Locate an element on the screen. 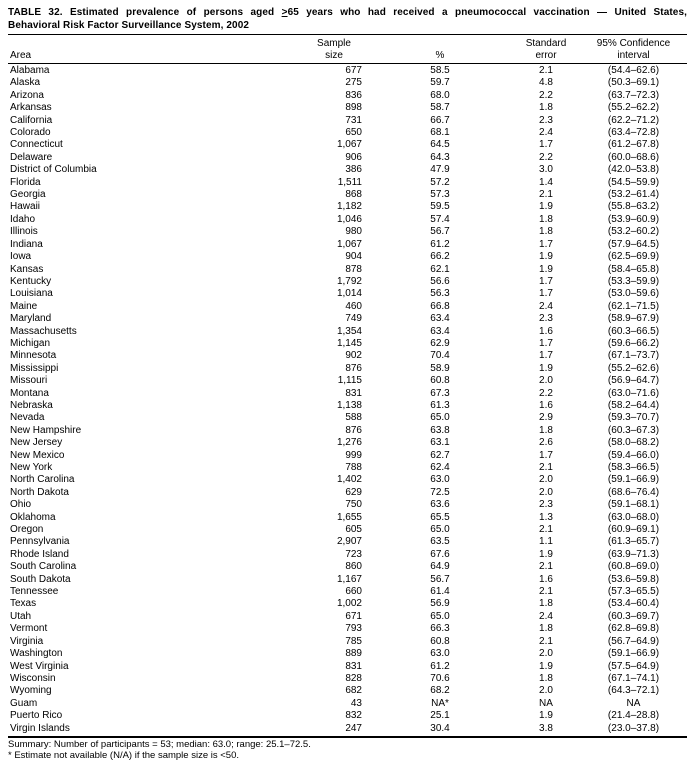 Image resolution: width=695 pixels, height=767 pixels. confidence-interval-cell: (57.5–64.9) is located at coordinates (633, 666).